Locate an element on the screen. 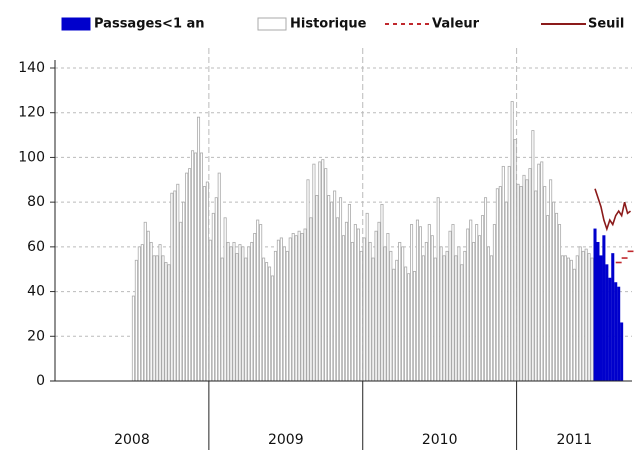  legend-label: Passages<1 an is located at coordinates (149, 24).